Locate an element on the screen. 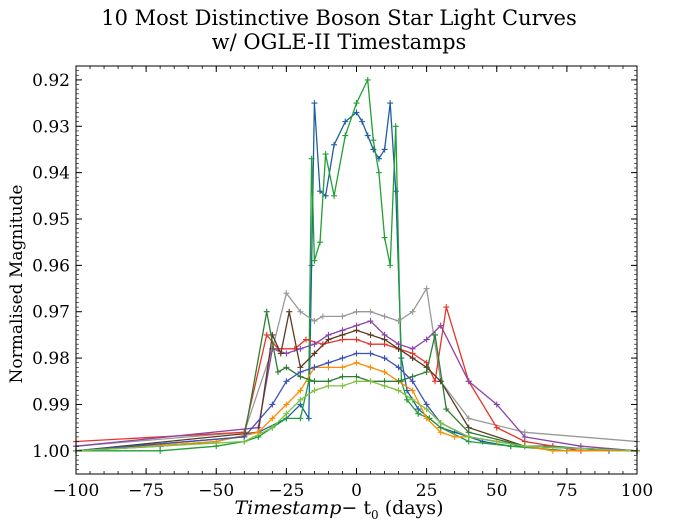 Image resolution: width=678 pixels, height=527 pixels. x-axis-label-subscript: 0 is located at coordinates (375, 514).